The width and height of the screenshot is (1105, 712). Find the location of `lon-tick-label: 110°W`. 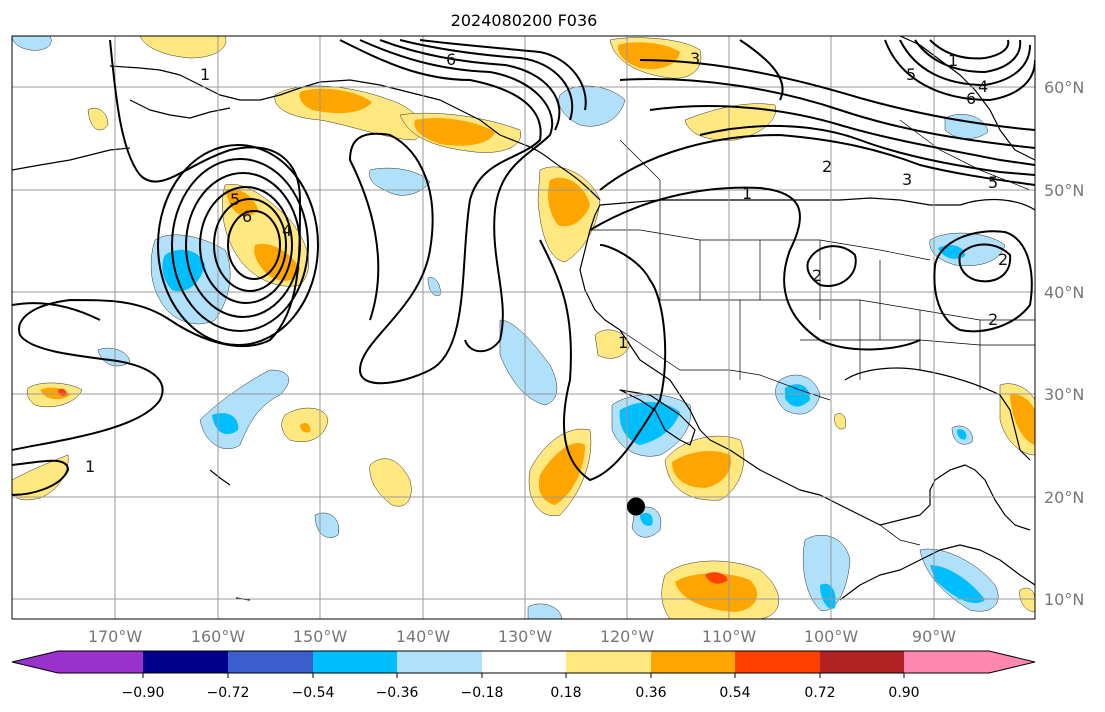

lon-tick-label: 110°W is located at coordinates (729, 636).